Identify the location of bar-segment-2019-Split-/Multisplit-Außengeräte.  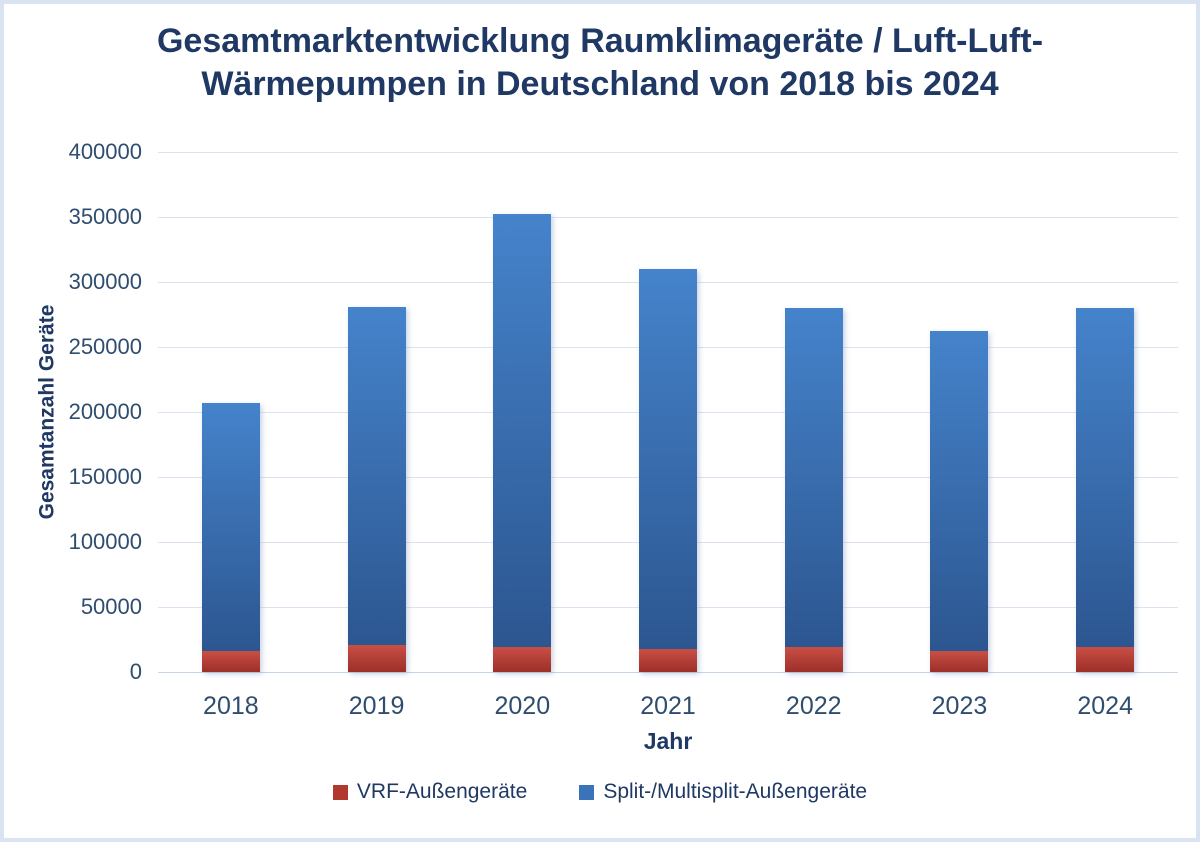
(376, 475).